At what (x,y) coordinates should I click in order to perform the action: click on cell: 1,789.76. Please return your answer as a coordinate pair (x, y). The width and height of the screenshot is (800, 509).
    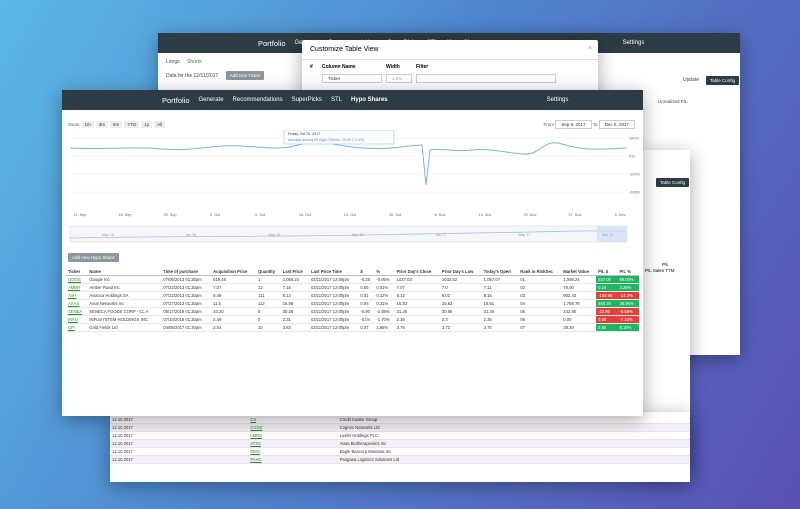
    Looking at the image, I should click on (579, 303).